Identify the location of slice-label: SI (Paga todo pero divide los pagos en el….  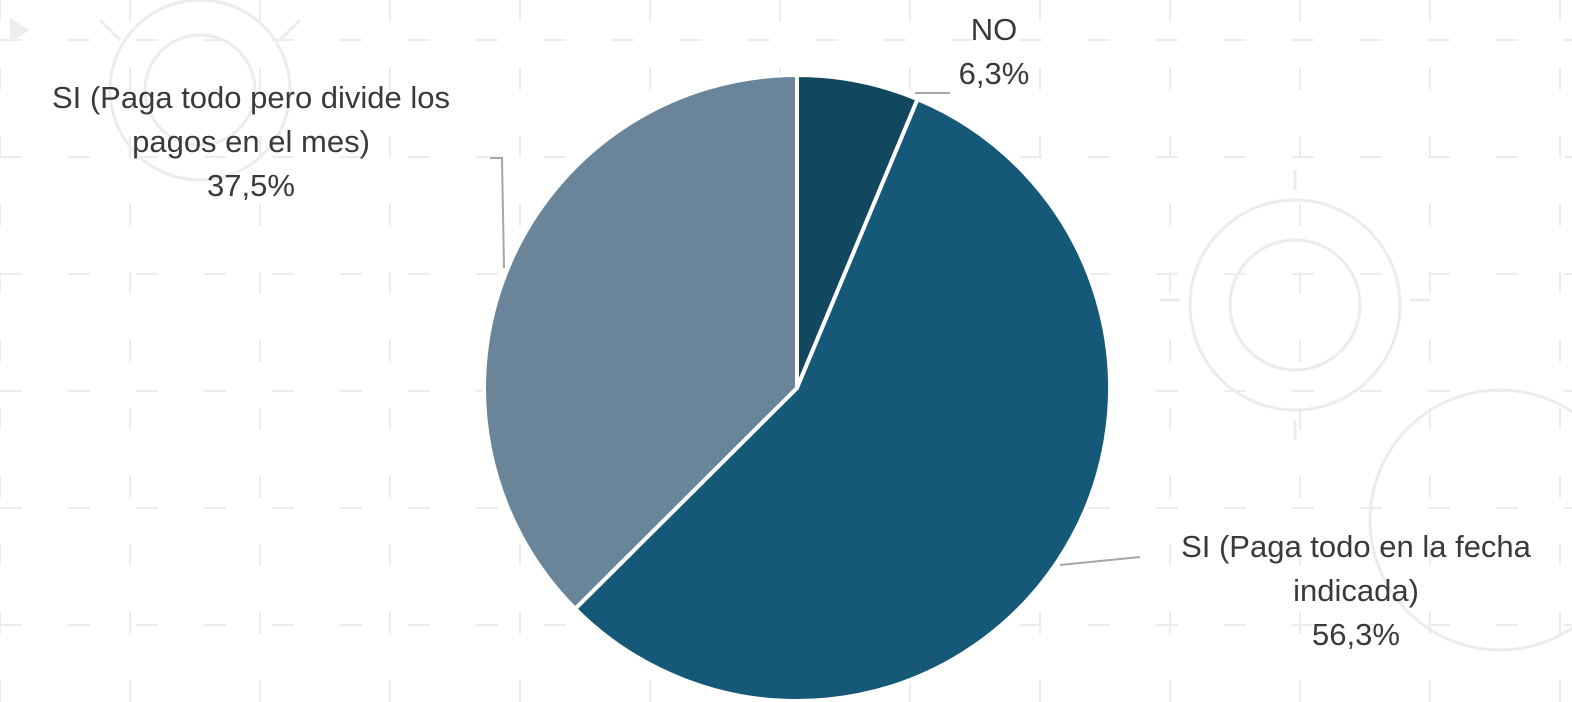
(251, 141).